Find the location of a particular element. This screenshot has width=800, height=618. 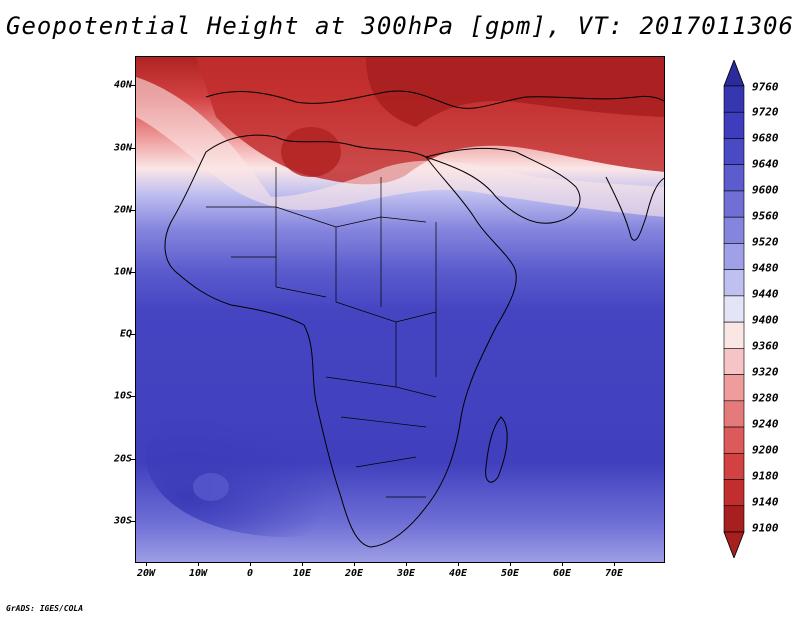

lat-label: 30N is located at coordinates (122, 148).